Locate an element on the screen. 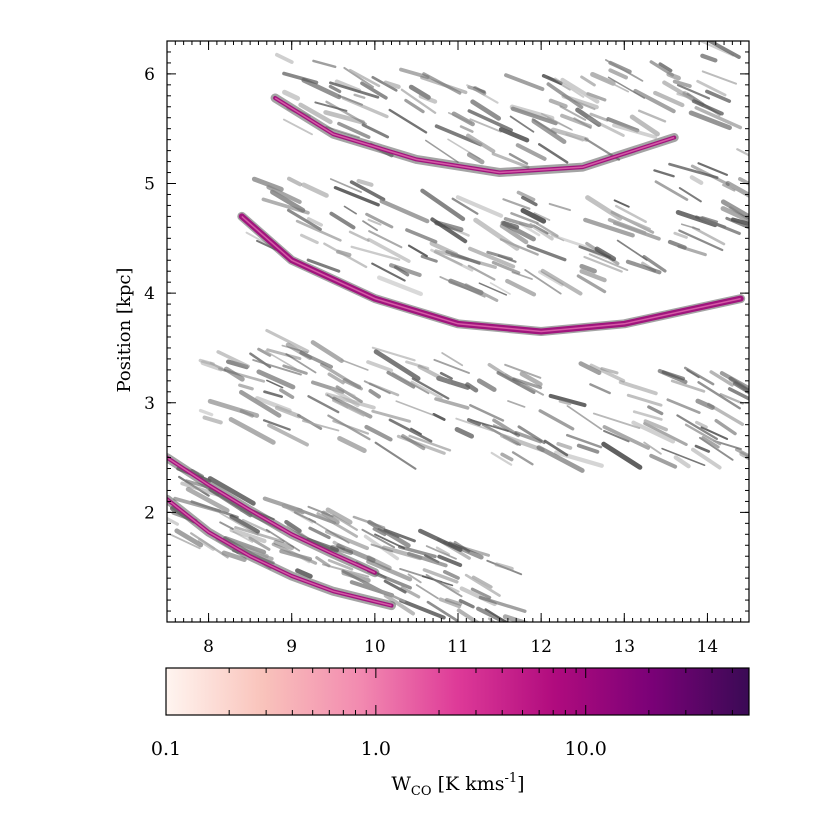  y-axis-label: Position [kpc] is located at coordinates (124, 330).